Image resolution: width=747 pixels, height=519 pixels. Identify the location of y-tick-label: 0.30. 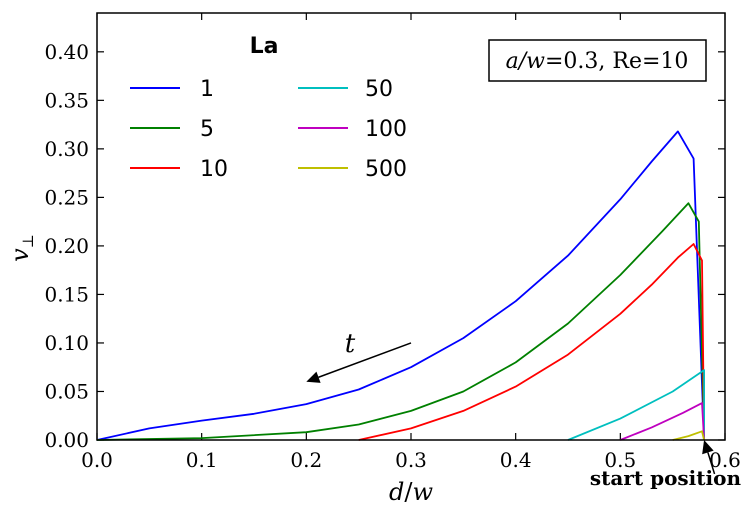
(66, 149).